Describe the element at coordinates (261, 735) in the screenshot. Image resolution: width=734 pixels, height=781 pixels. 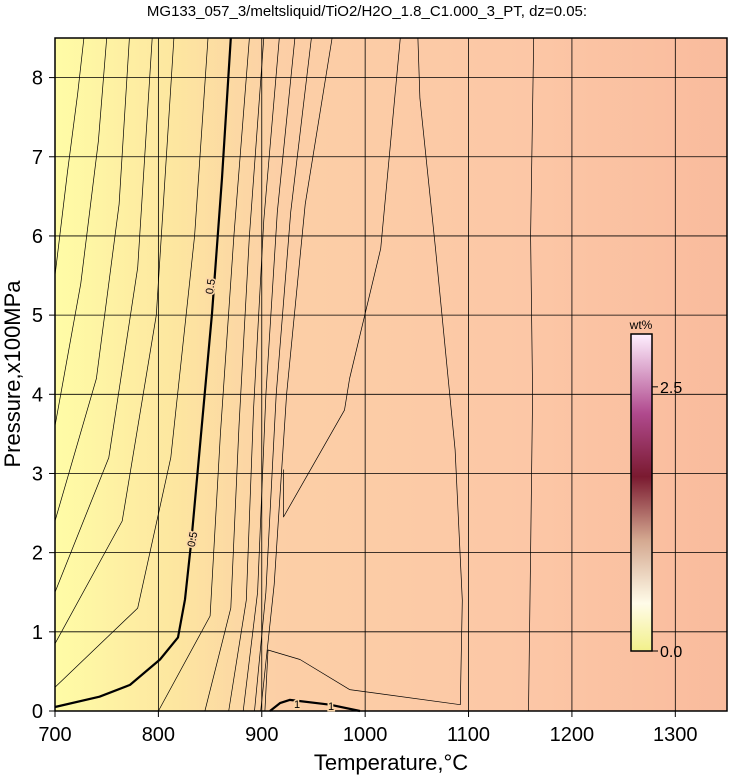
I see `x-tick-label: 900` at that location.